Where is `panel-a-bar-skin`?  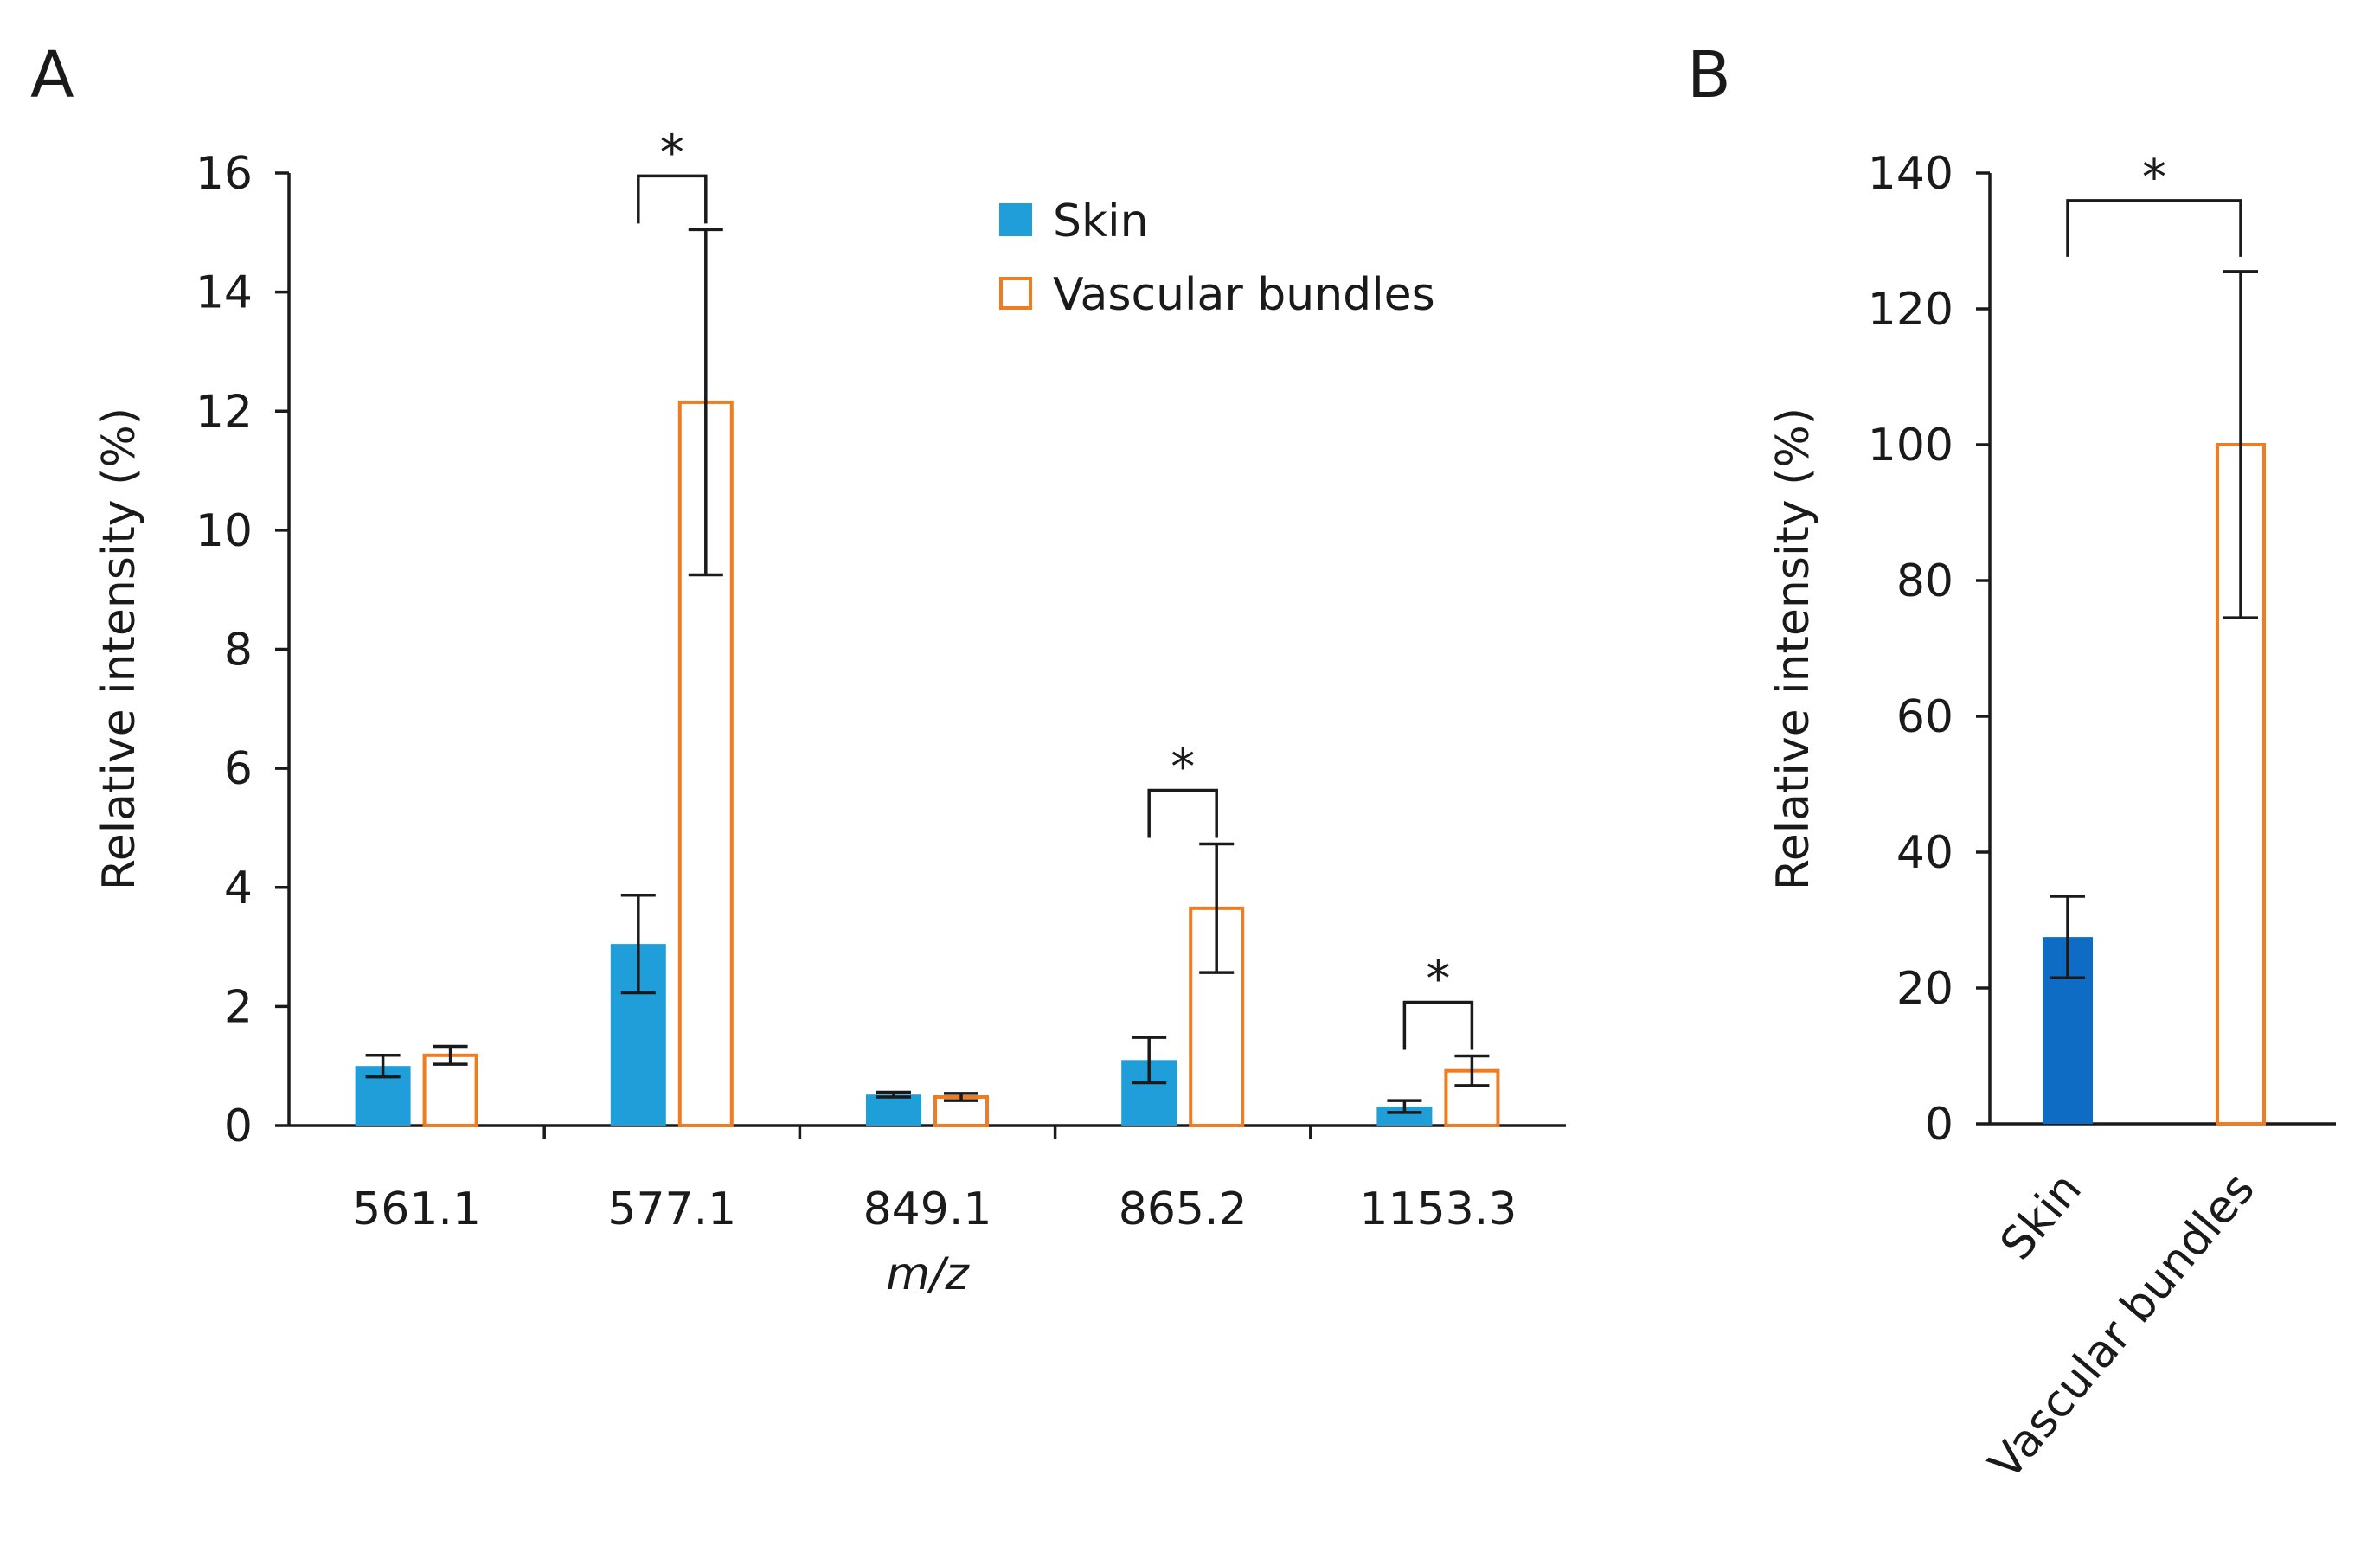
panel-a-bar-skin is located at coordinates (893, 1110).